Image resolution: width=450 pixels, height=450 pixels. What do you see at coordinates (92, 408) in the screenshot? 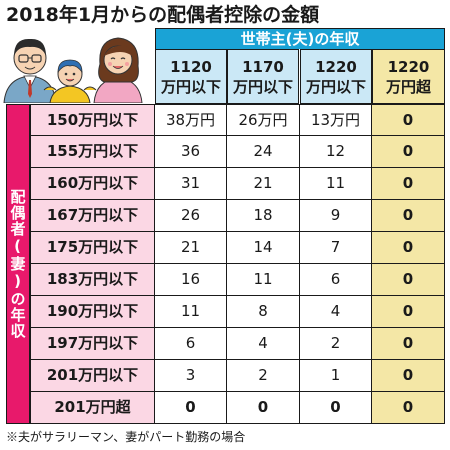
I see `row-label: 201万円超` at bounding box center [92, 408].